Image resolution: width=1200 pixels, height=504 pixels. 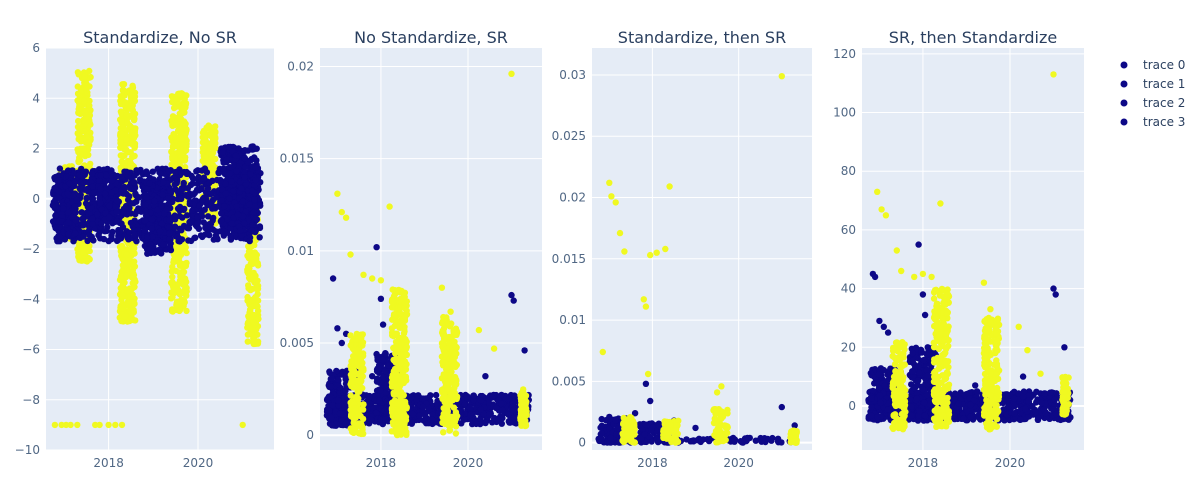 What do you see at coordinates (160, 37) in the screenshot?
I see `subplot-title: Standardize, No SR` at bounding box center [160, 37].